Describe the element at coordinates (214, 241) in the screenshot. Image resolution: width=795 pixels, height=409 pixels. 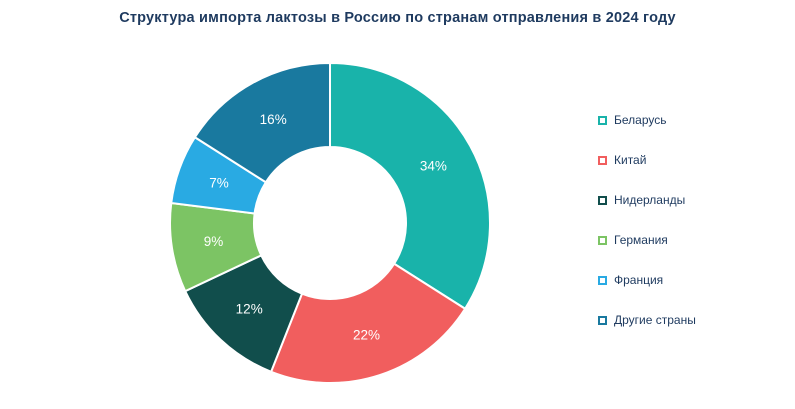
I see `segment-percent-label-3: 9%` at that location.